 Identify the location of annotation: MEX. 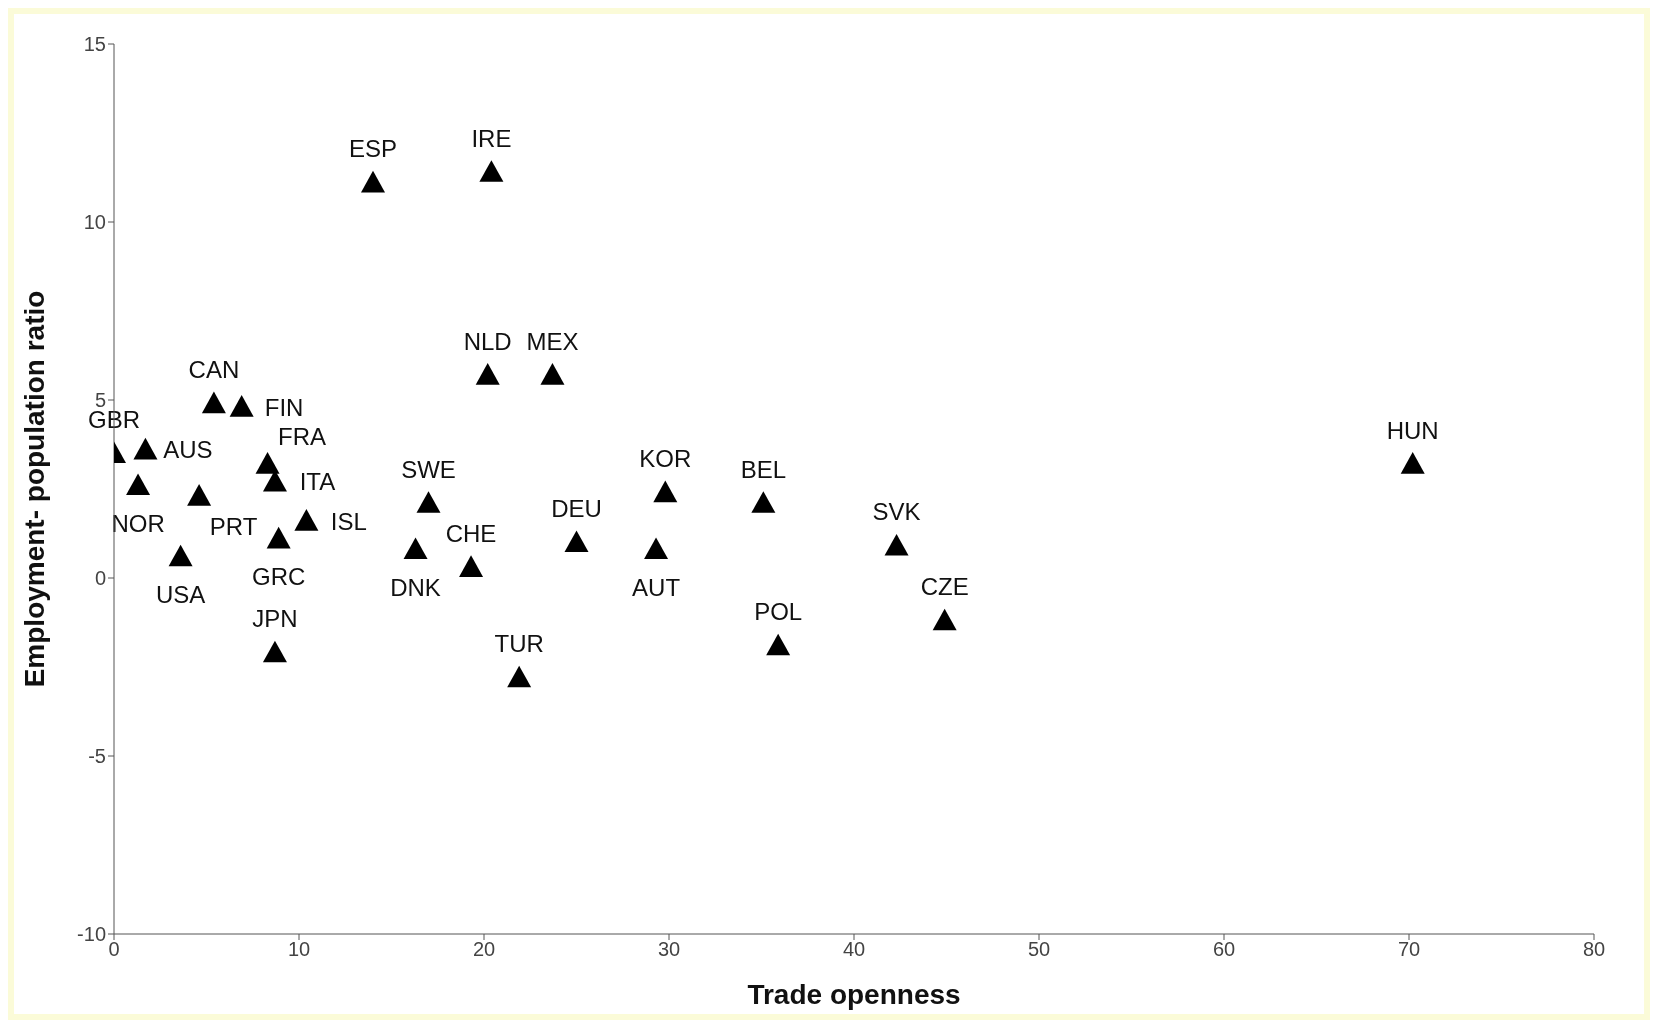
(552, 341).